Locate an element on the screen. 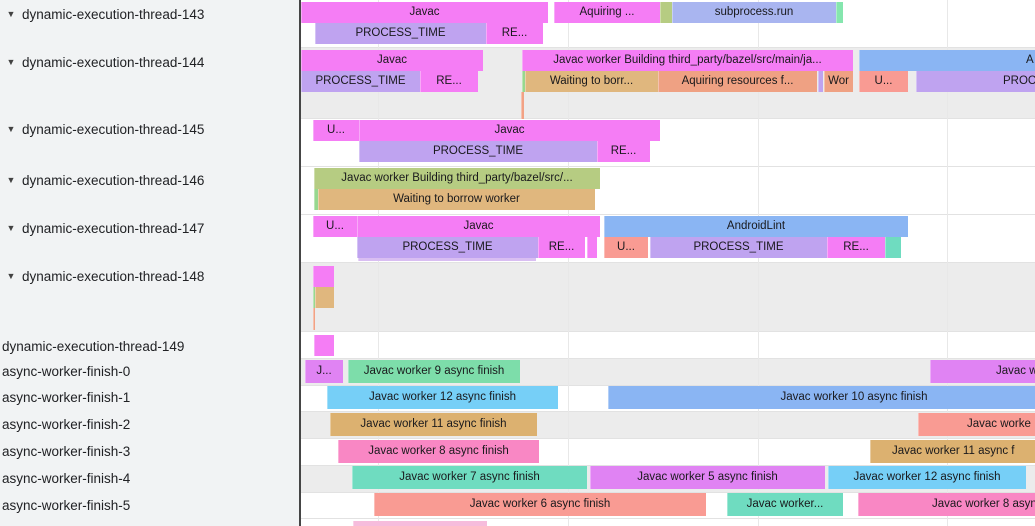 The height and width of the screenshot is (526, 1035). span-label: PROCESS_TIME is located at coordinates (738, 247).